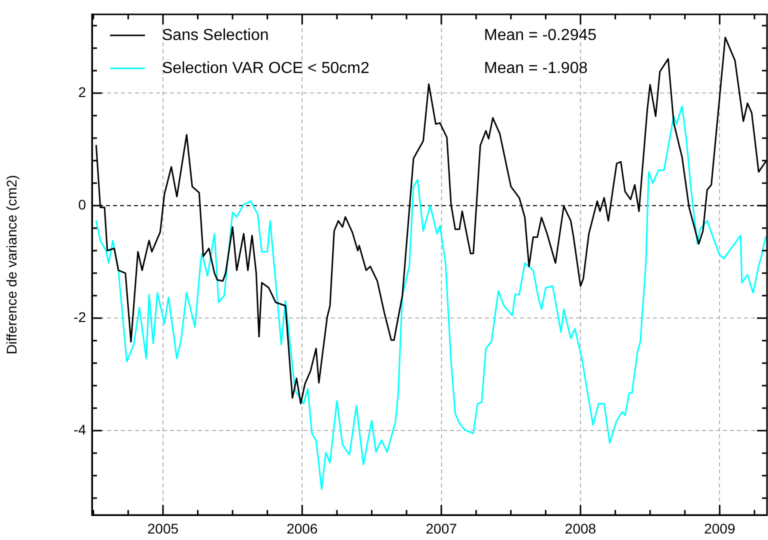 The width and height of the screenshot is (768, 540). Describe the element at coordinates (215, 35) in the screenshot. I see `legend-label: Sans Selection` at that location.